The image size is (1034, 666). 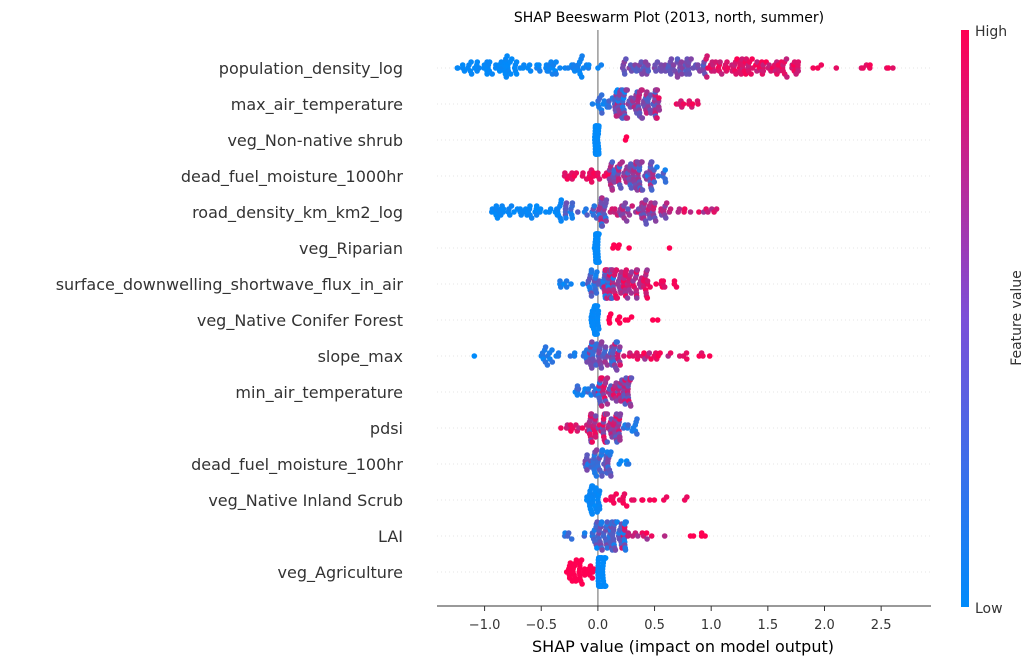 What do you see at coordinates (654, 625) in the screenshot?
I see `x-tick-label: 0.5` at bounding box center [654, 625].